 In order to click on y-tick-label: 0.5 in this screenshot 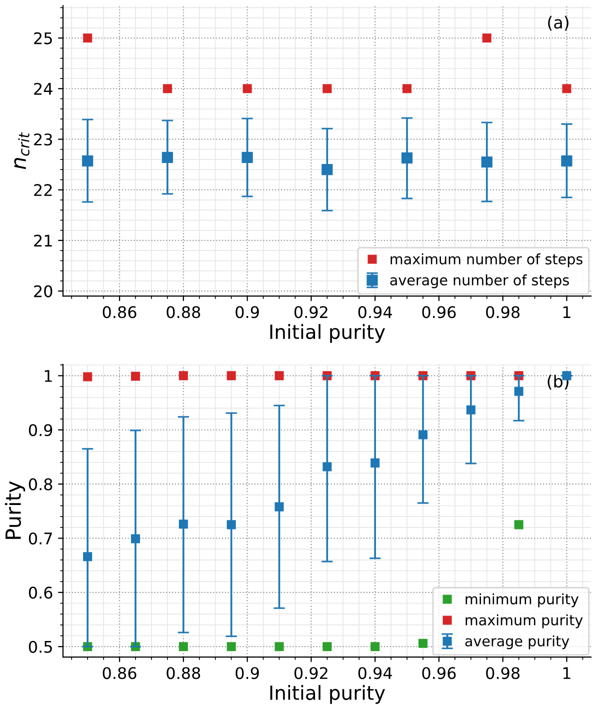, I will do `click(40, 646)`.